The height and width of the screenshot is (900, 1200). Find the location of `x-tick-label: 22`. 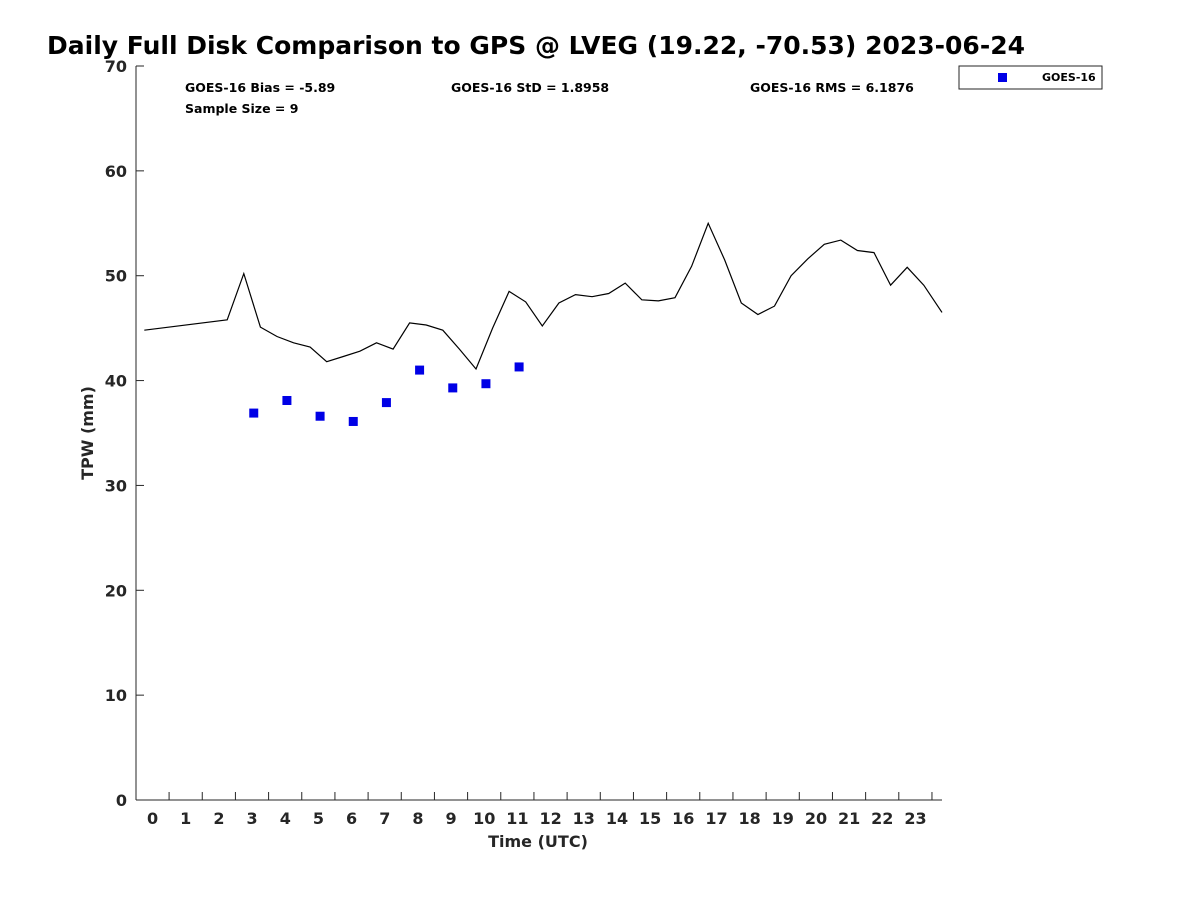

x-tick-label: 22 is located at coordinates (882, 818).